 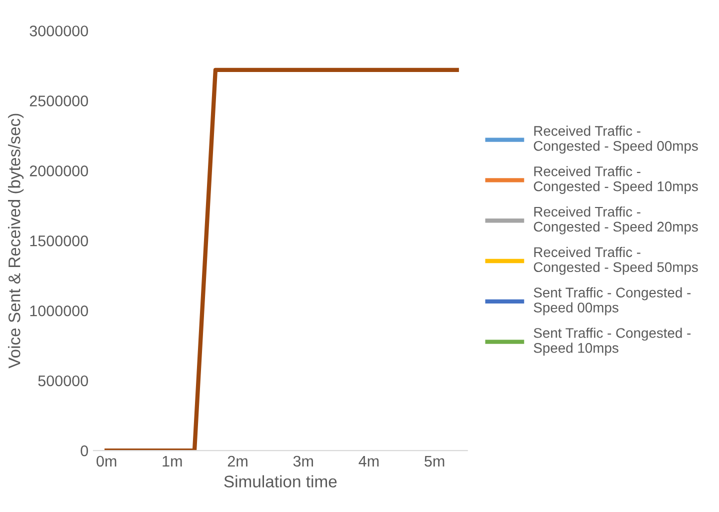 I want to click on x-axis-title: Simulation time, so click(x=280, y=481).